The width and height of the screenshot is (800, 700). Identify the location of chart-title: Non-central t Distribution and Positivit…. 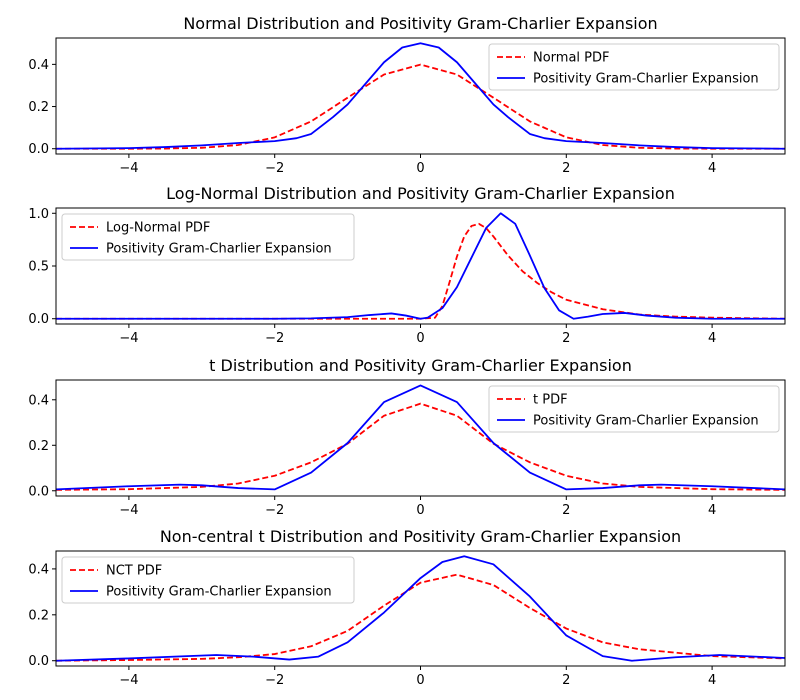
(420, 536).